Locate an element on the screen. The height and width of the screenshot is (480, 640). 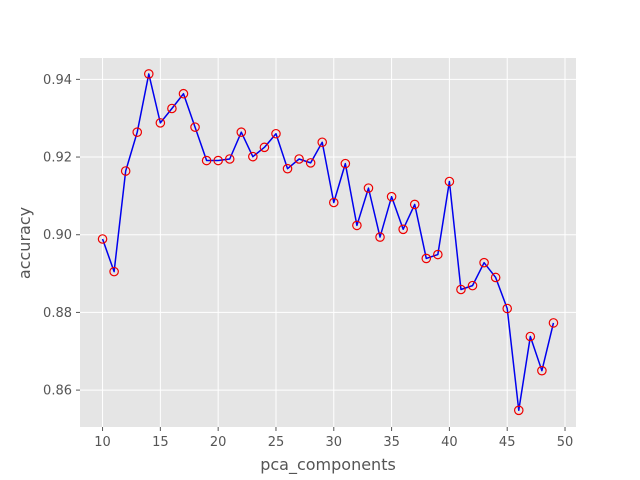
x-tick-label: 45 is located at coordinates (507, 442).